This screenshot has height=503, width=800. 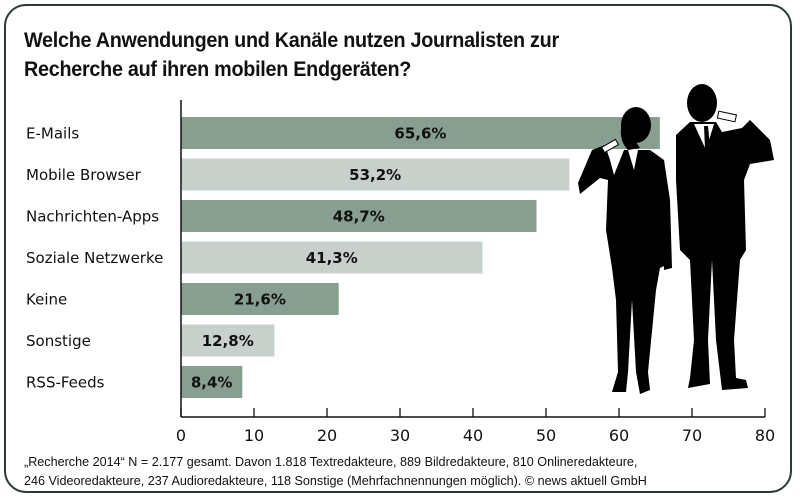 I want to click on category-label: Sonstige, so click(x=58, y=341).